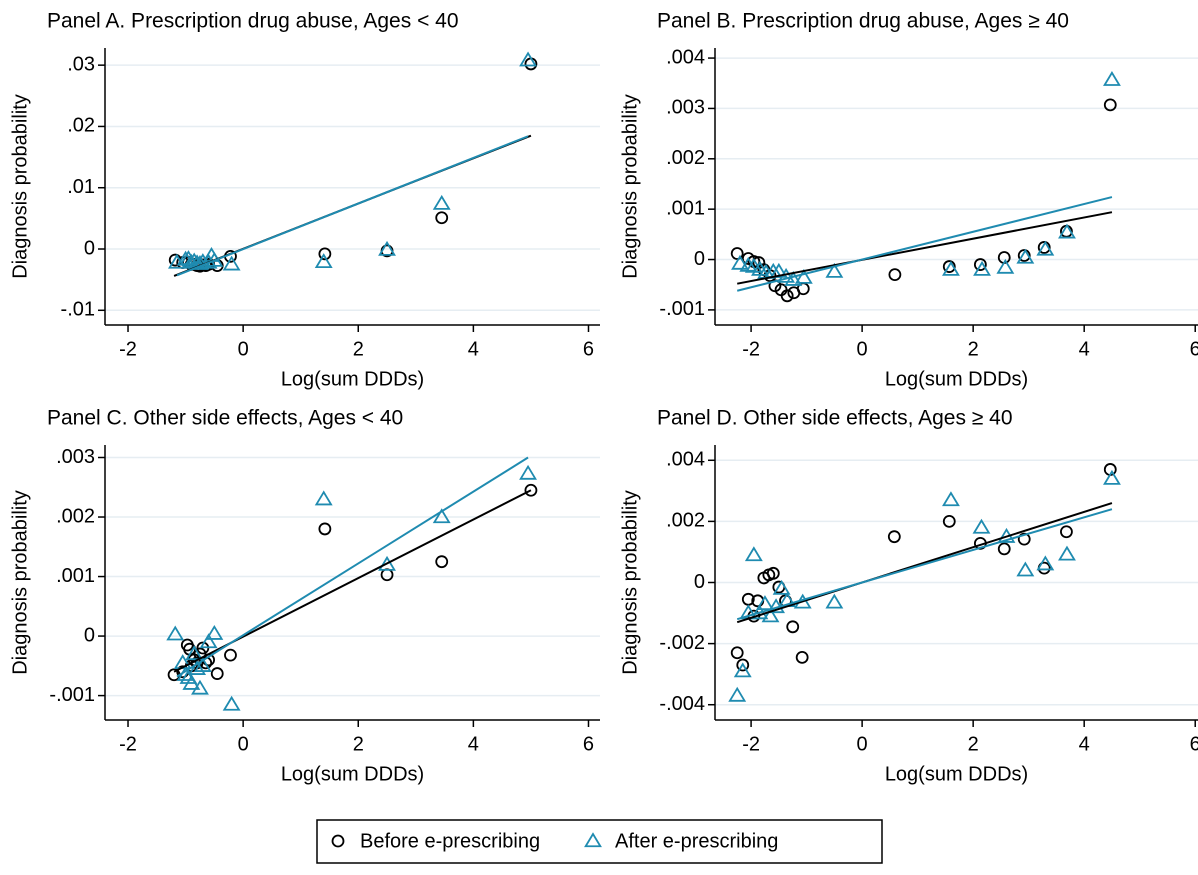  Describe the element at coordinates (81, 126) in the screenshot. I see `y-tick-label: .02` at that location.